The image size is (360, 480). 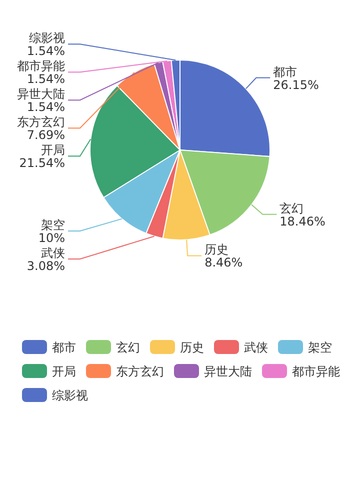 What do you see at coordinates (47, 38) in the screenshot?
I see `slice-label: 综影视` at bounding box center [47, 38].